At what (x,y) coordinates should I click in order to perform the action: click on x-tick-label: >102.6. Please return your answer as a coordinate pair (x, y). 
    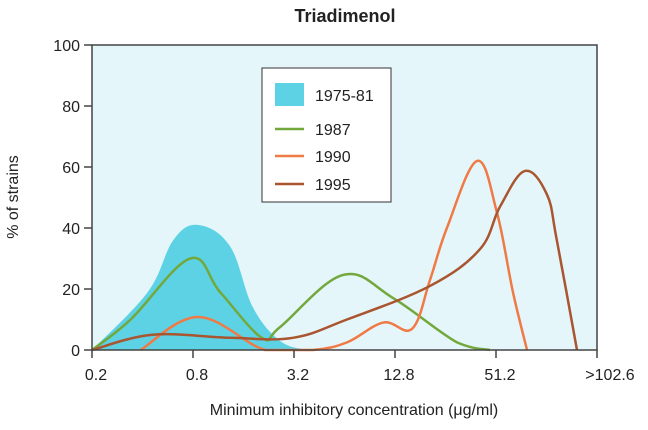
    Looking at the image, I should click on (609, 375).